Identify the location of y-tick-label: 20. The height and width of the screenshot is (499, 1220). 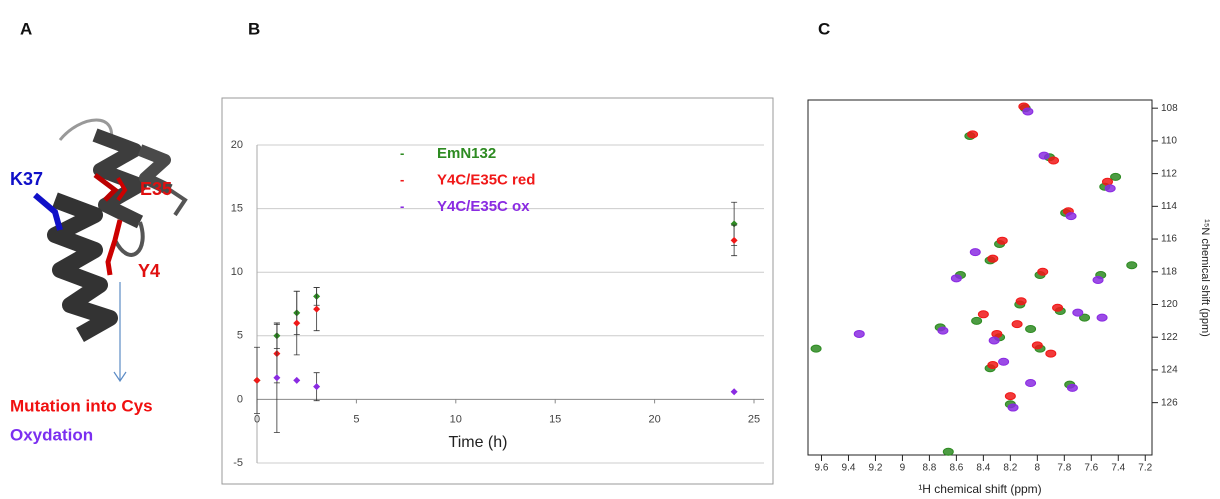
(237, 145).